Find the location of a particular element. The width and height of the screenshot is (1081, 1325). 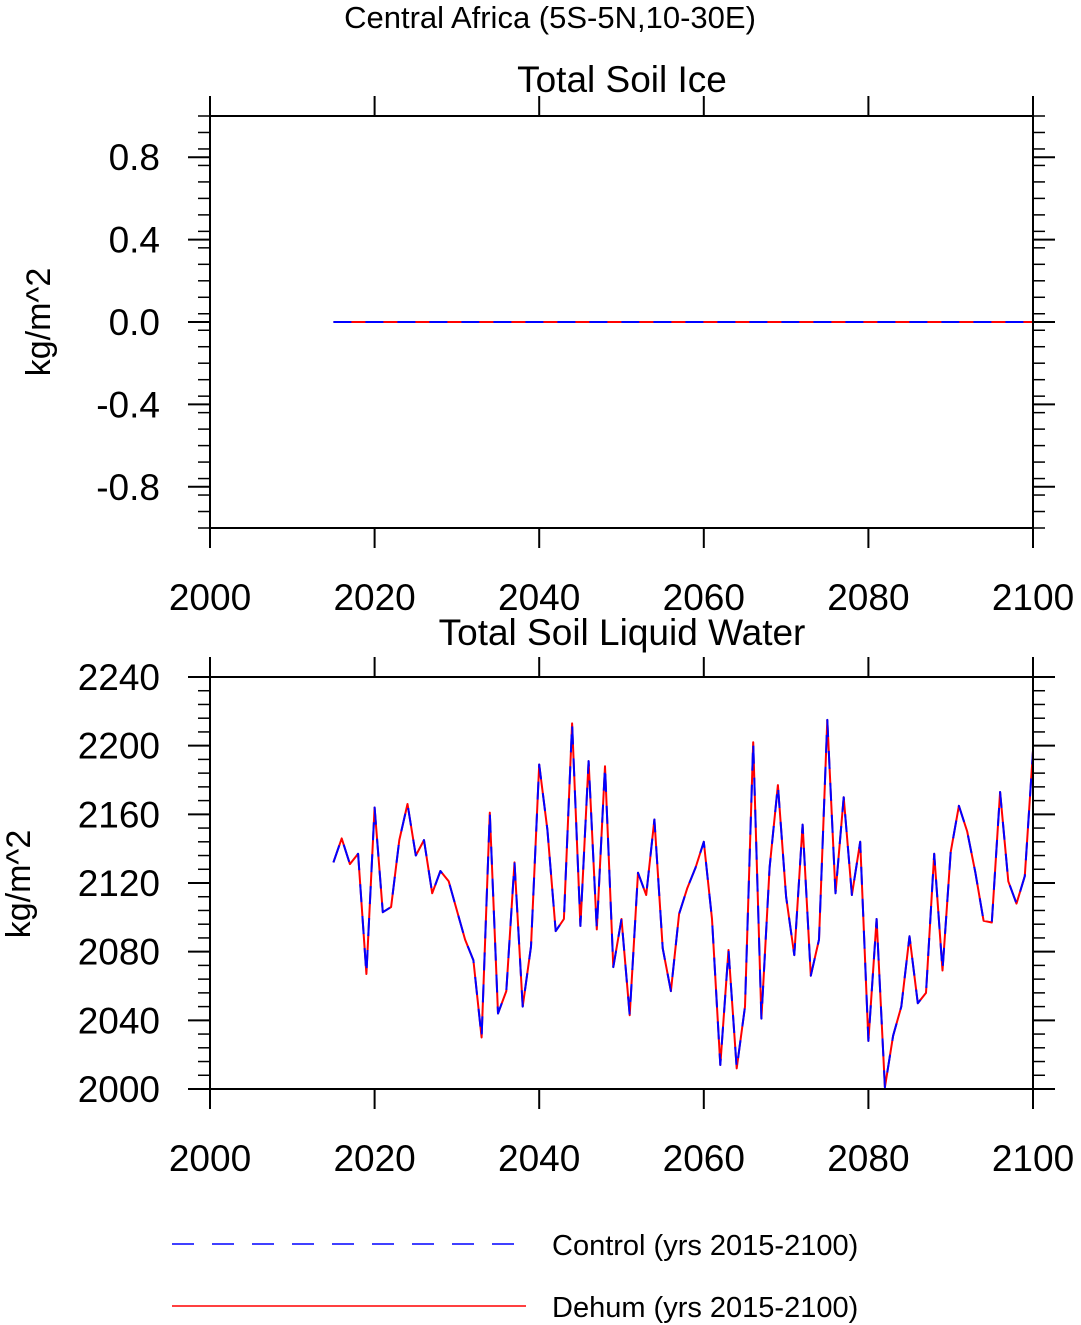

soil-liquid-xtick-label: 2020 is located at coordinates (374, 1158).